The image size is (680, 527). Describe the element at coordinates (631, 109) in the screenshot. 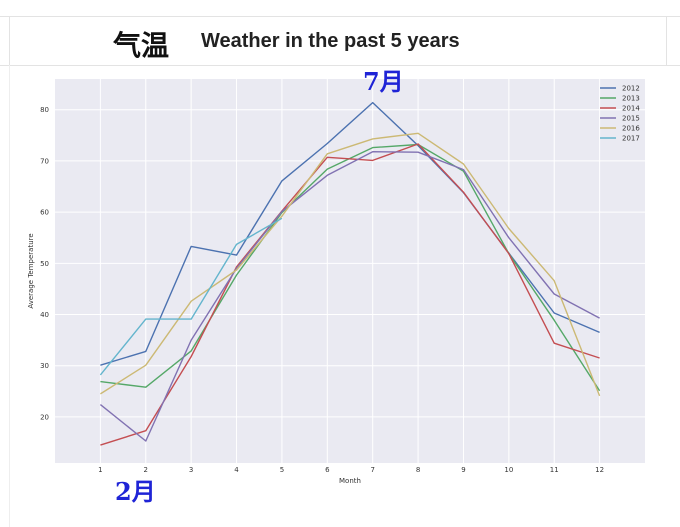

I see `legend-label: 2014` at that location.